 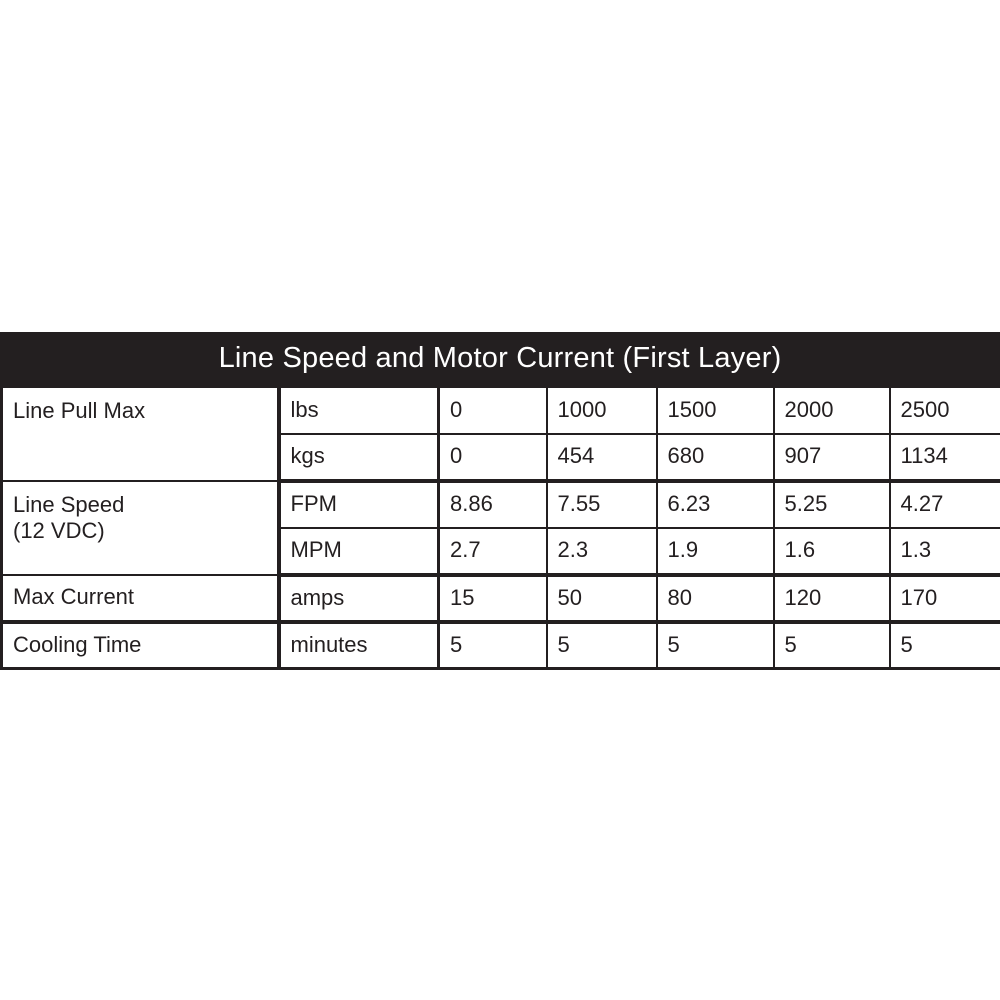 What do you see at coordinates (601, 598) in the screenshot?
I see `data-cell: 50` at bounding box center [601, 598].